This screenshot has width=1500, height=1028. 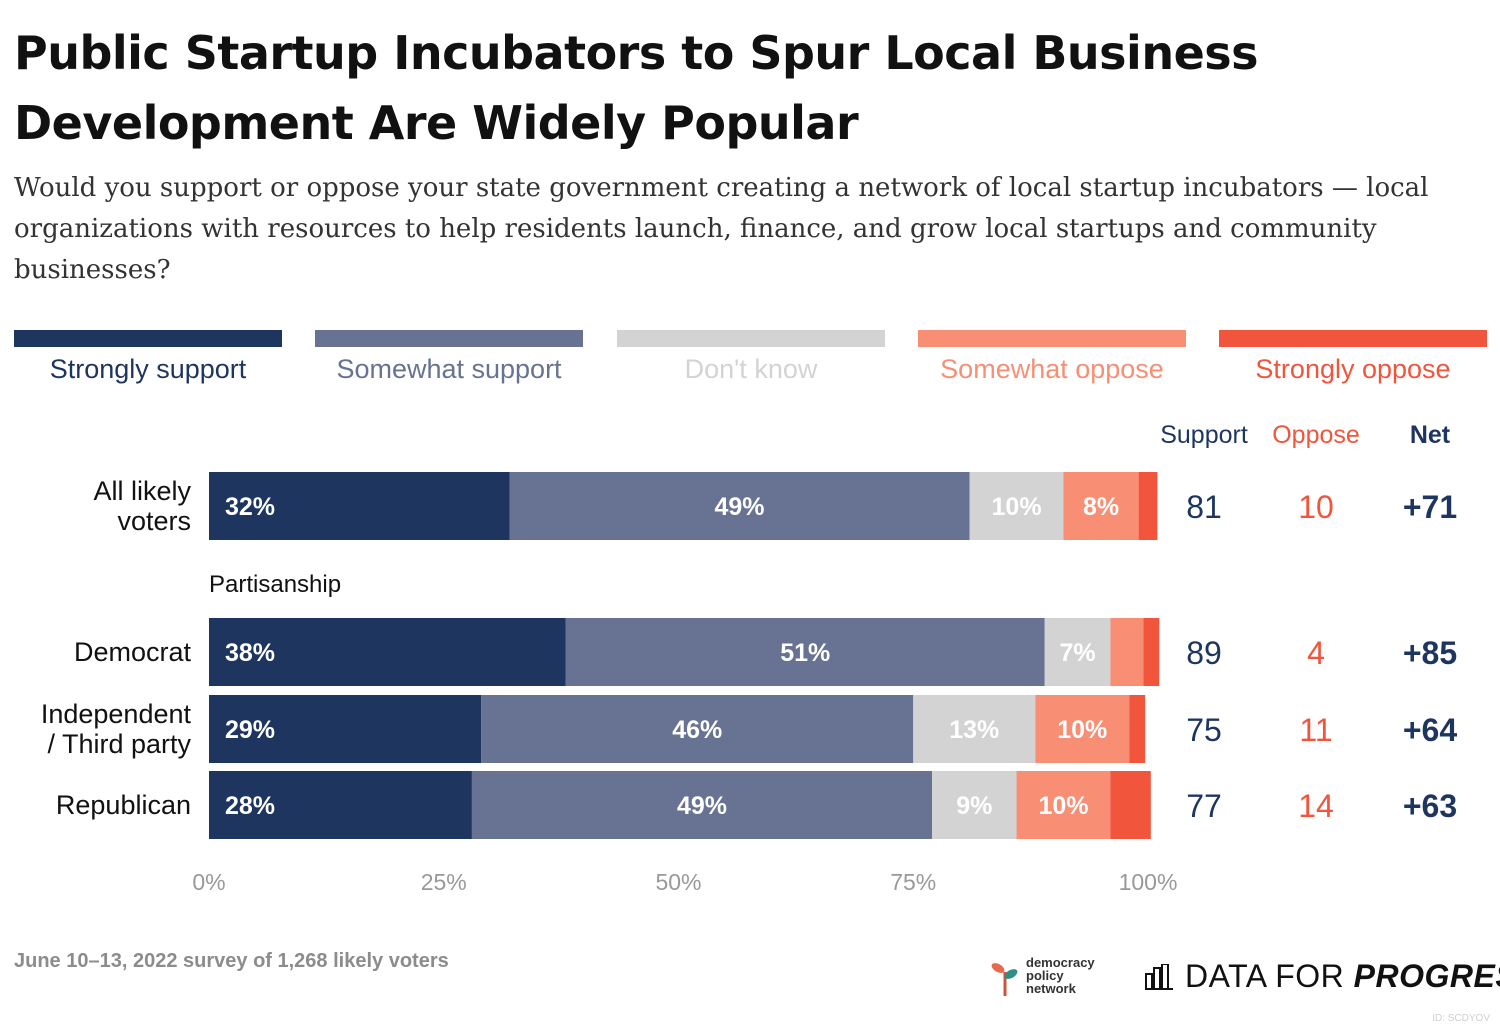 What do you see at coordinates (751, 369) in the screenshot?
I see `legend-label: Don't know` at bounding box center [751, 369].